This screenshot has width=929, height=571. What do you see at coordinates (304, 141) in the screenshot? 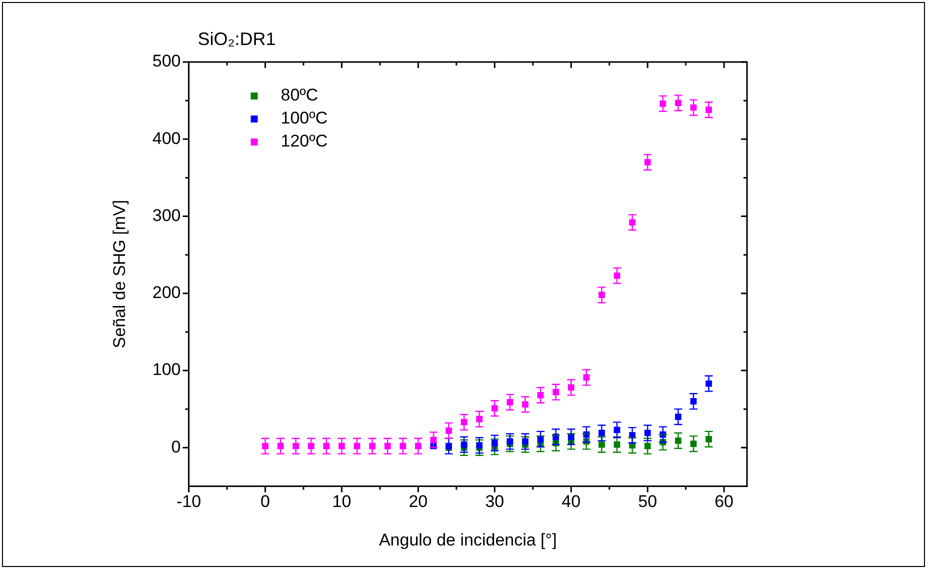
I see `legend-label: 120ºC` at bounding box center [304, 141].